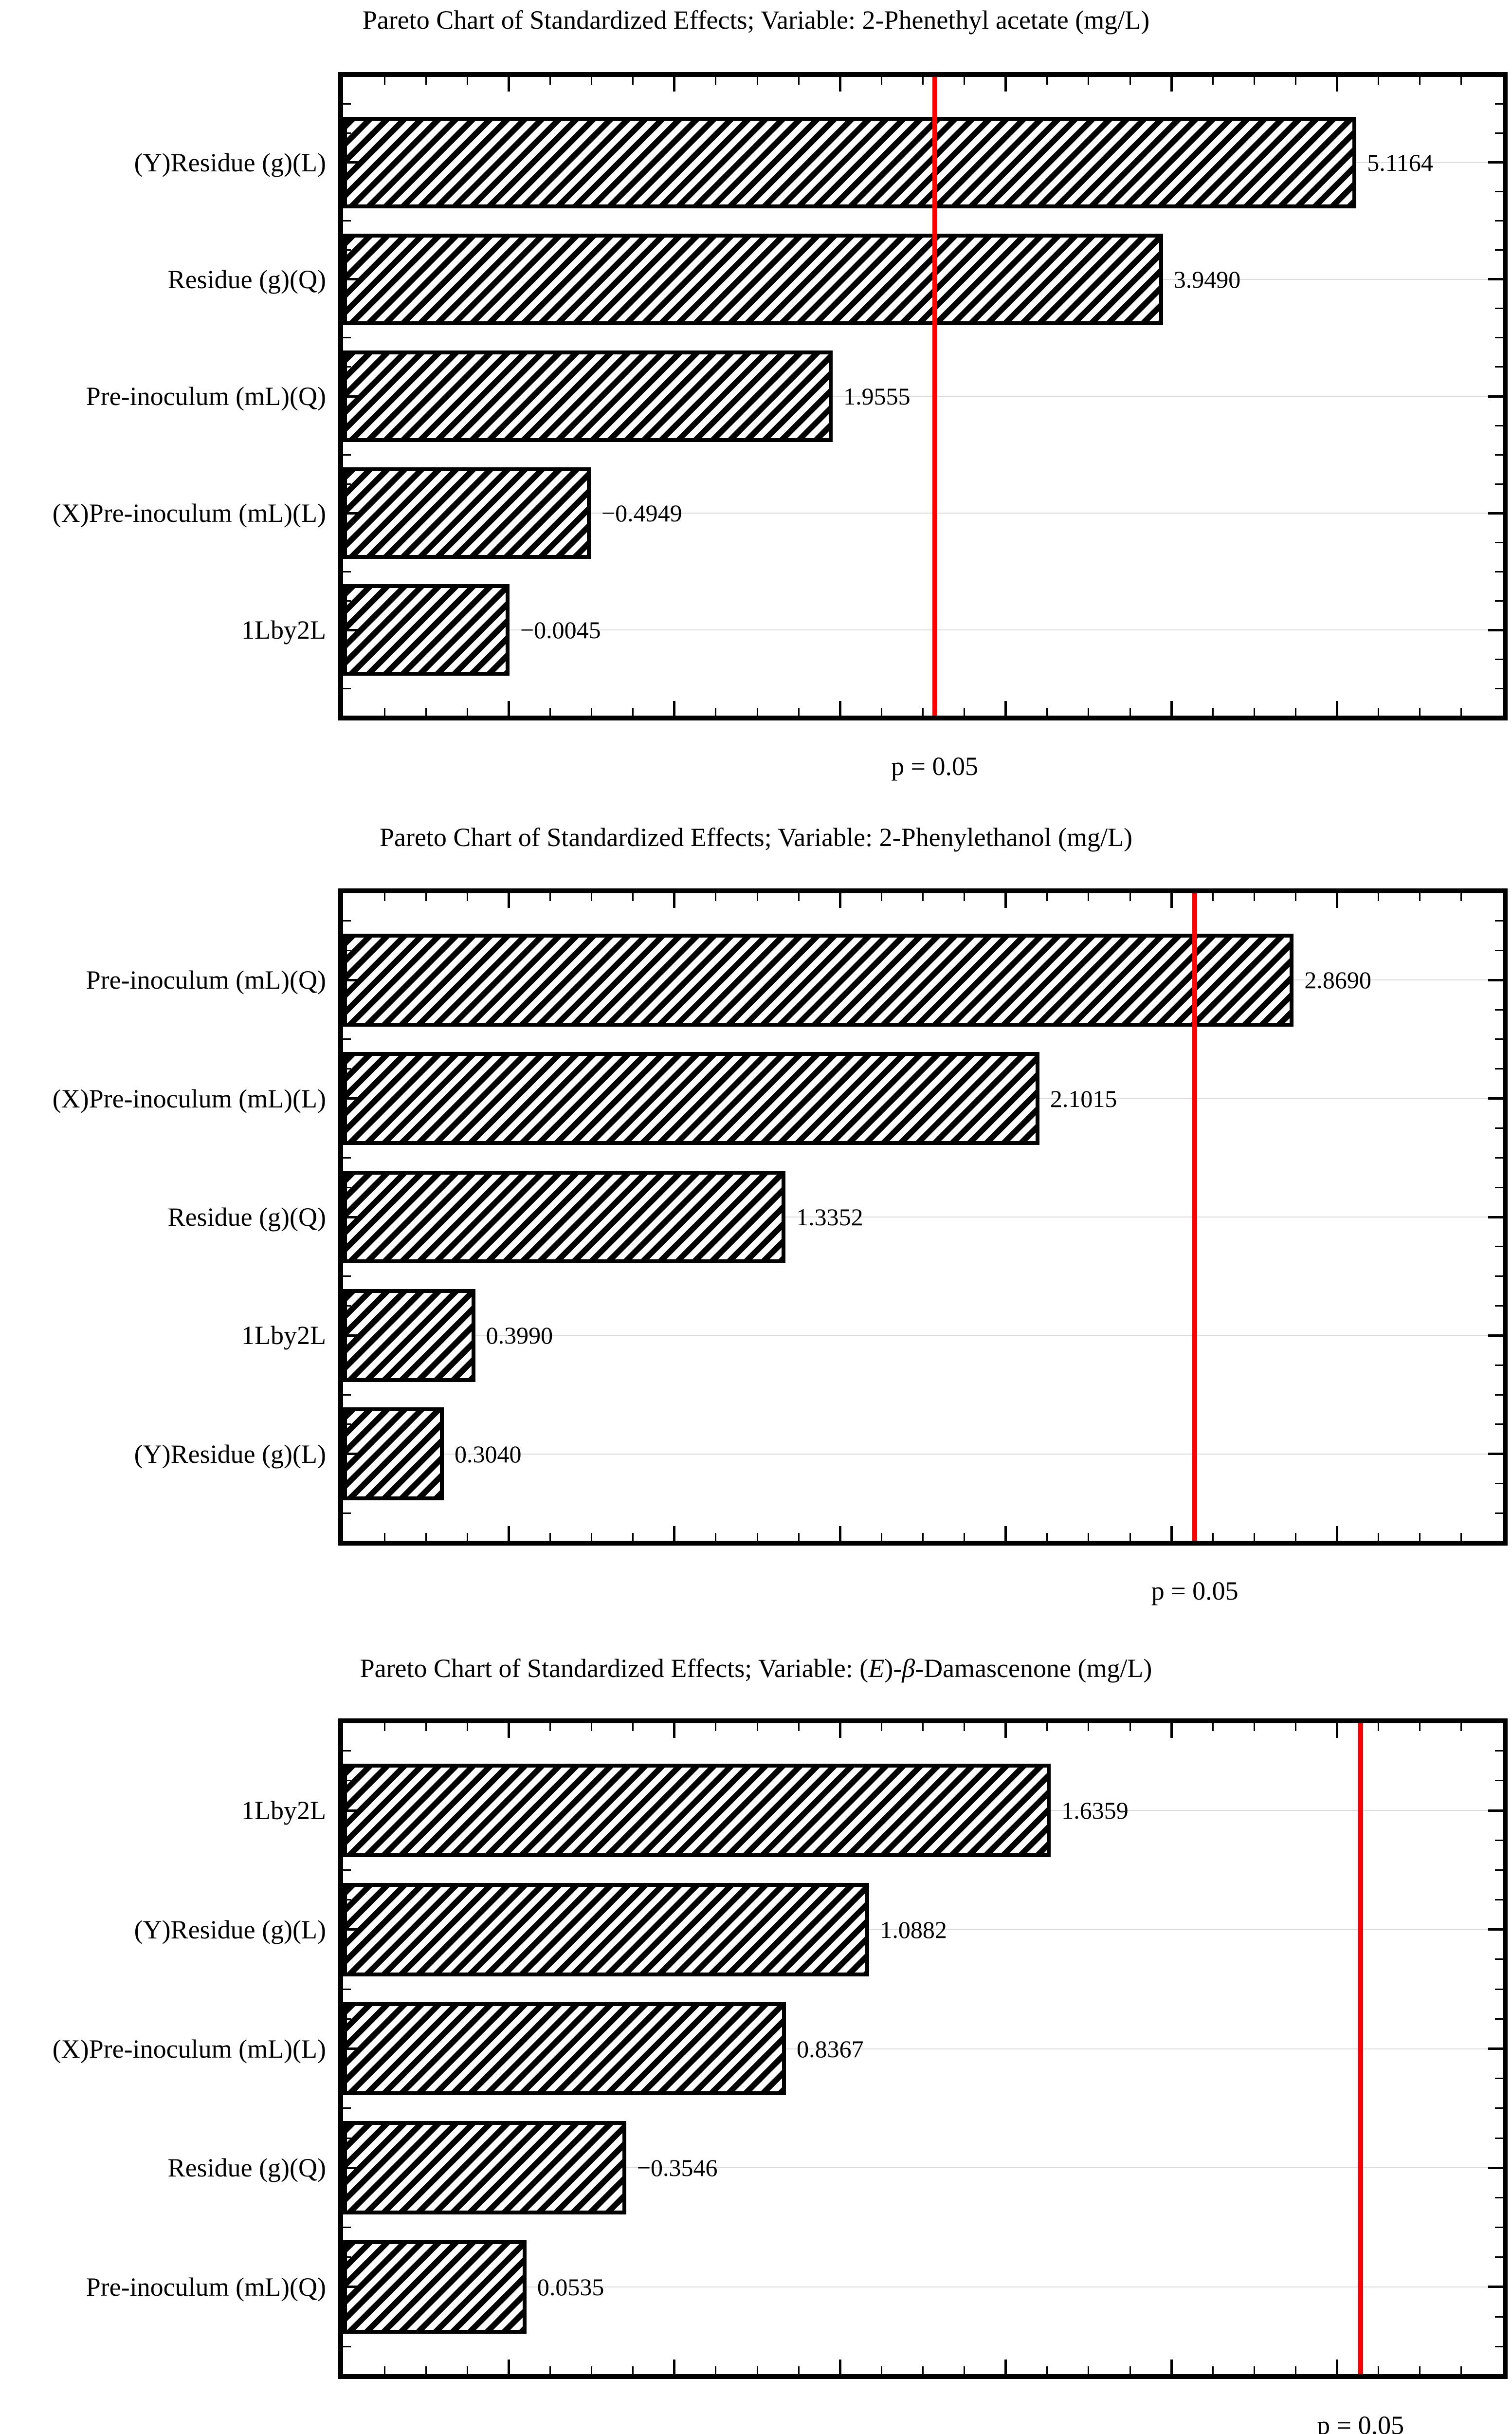 Image resolution: width=1512 pixels, height=2434 pixels. I want to click on bar-value-label: 5.1164, so click(1400, 162).